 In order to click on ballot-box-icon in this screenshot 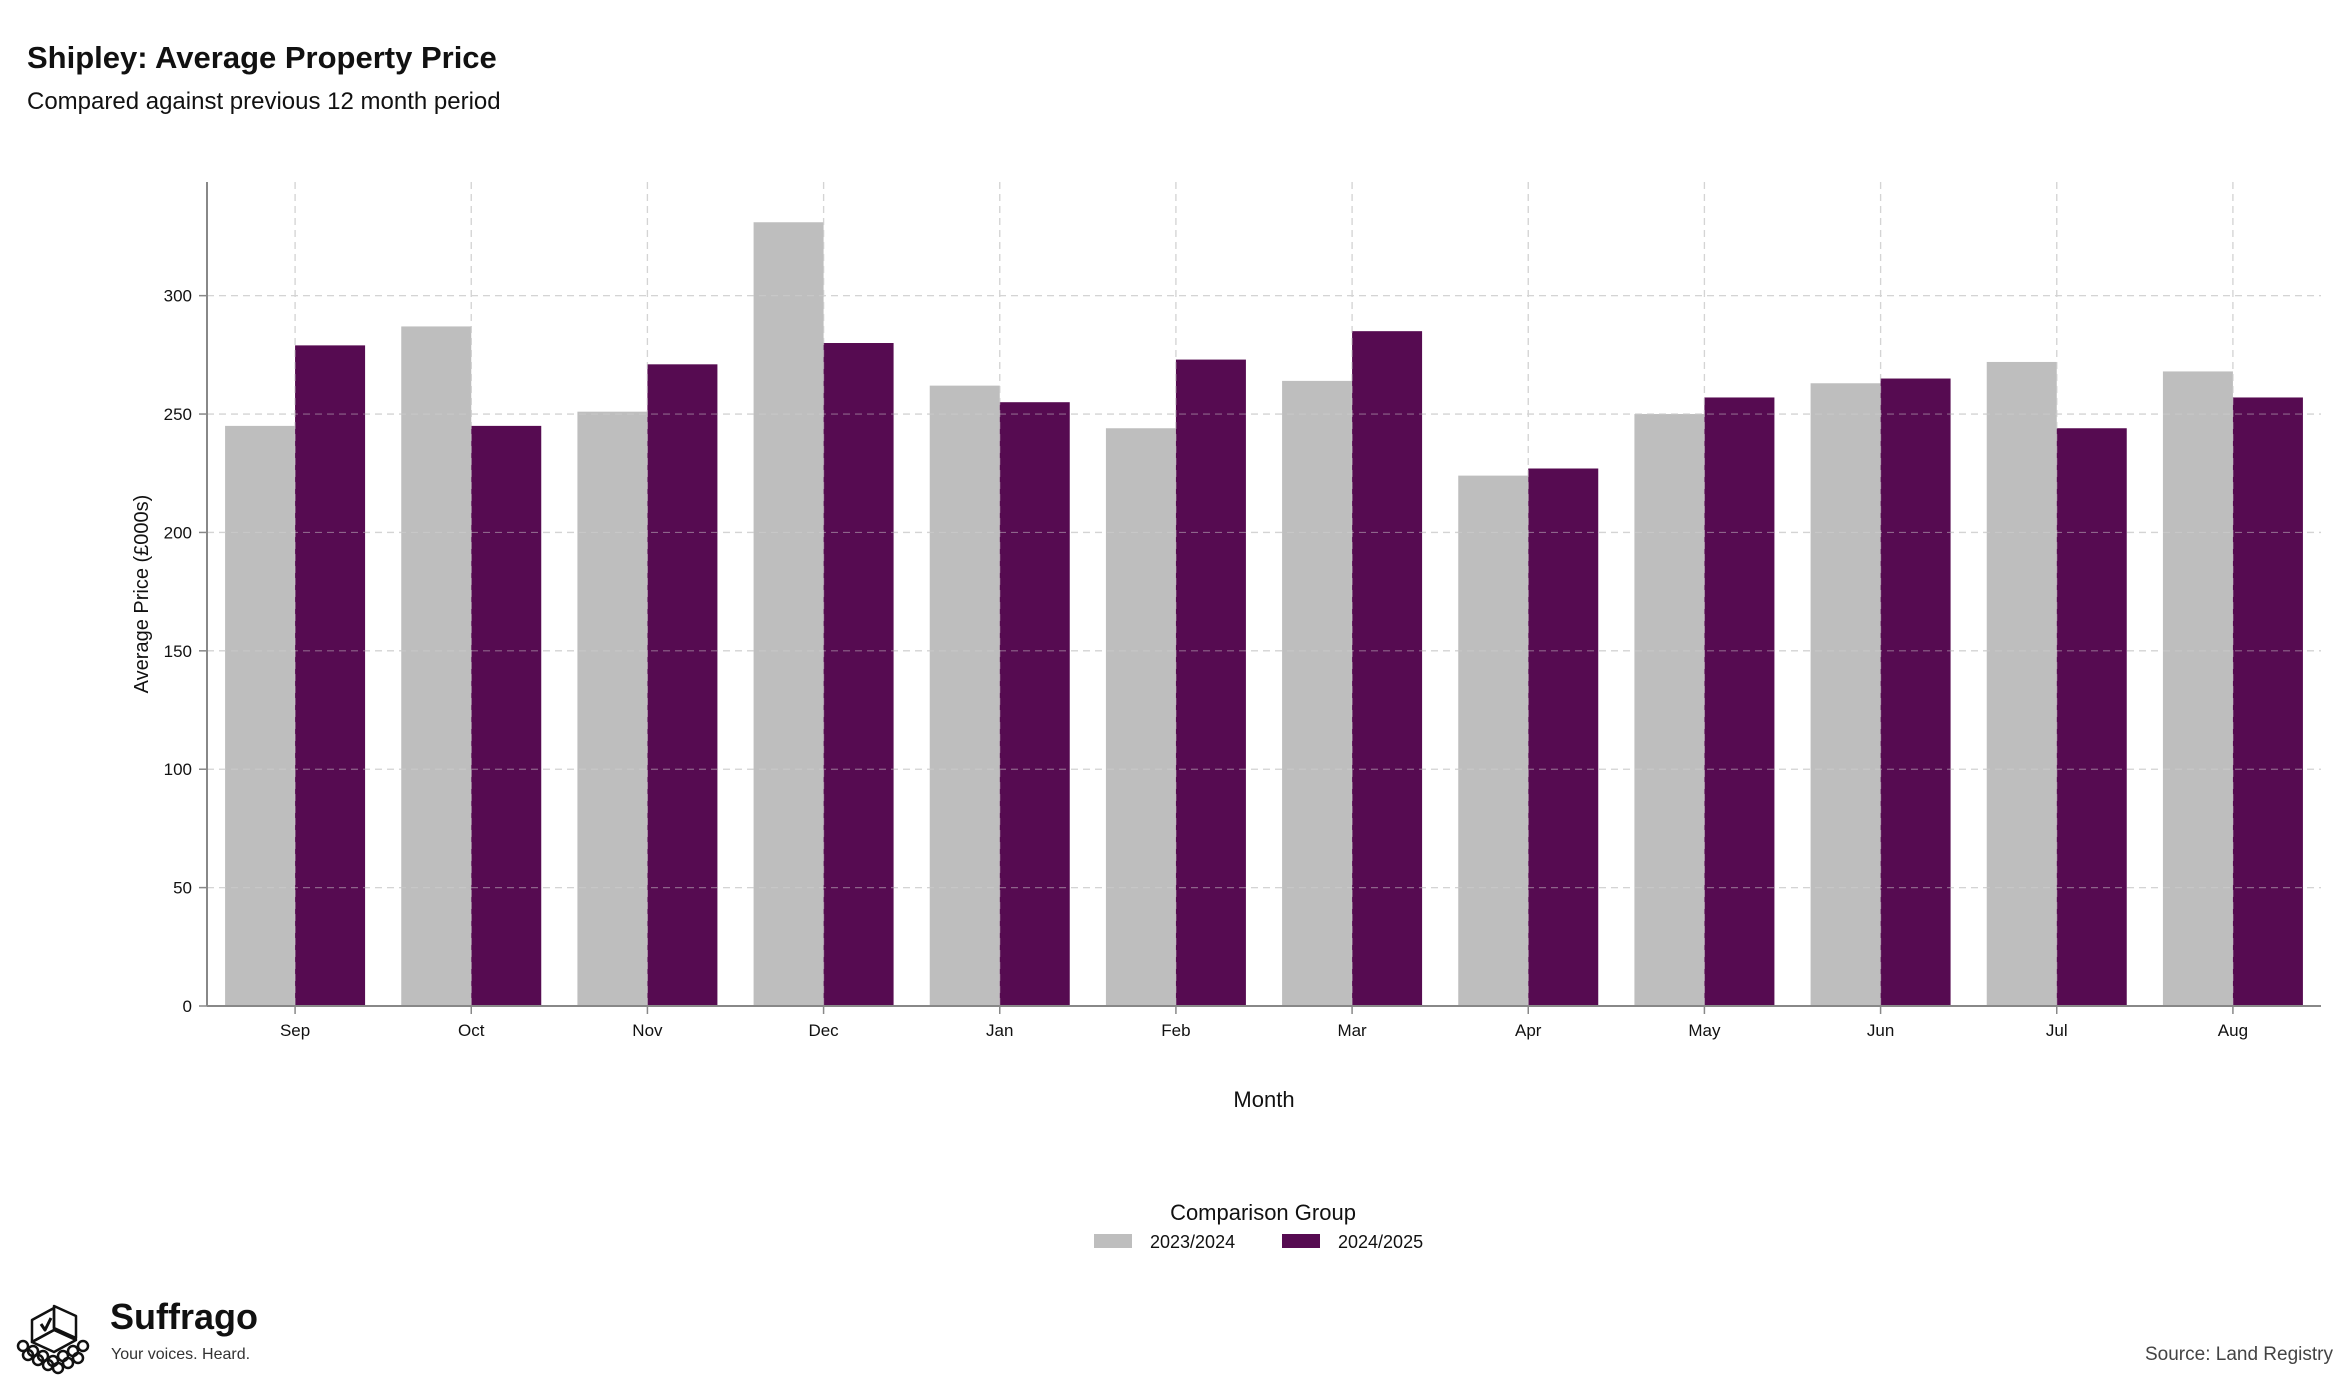, I will do `click(53, 1339)`.